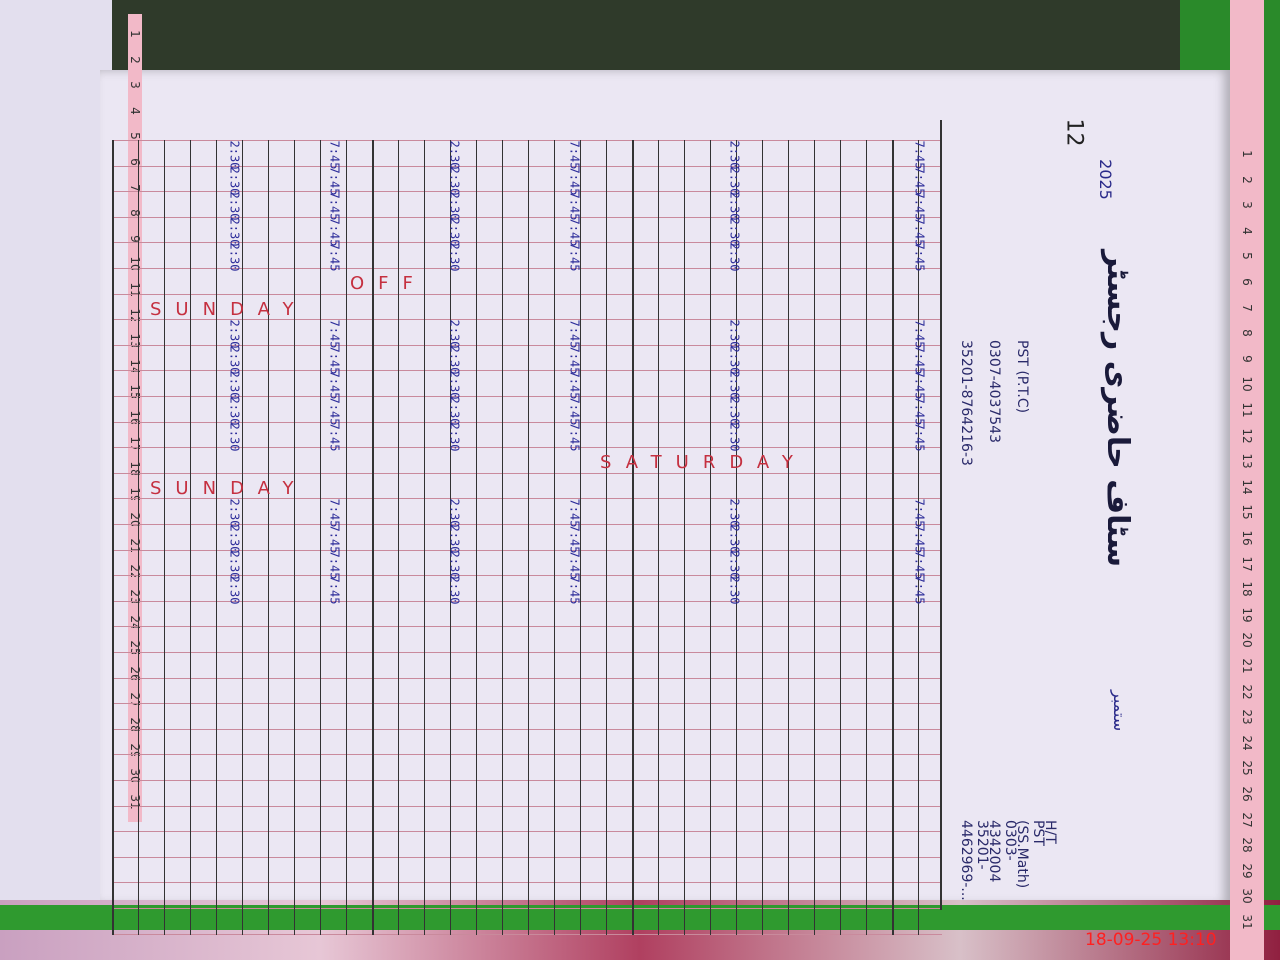 This screenshot has width=1280, height=960. I want to click on year: 2025, so click(1105, 179).